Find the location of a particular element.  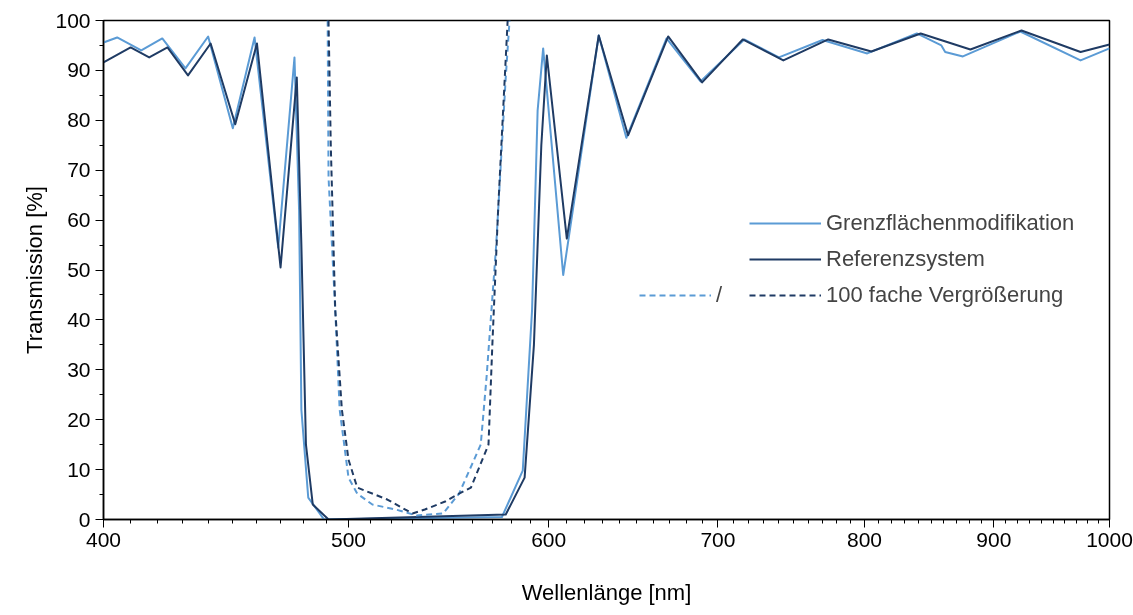

x-tick-label: 900 is located at coordinates (994, 539).